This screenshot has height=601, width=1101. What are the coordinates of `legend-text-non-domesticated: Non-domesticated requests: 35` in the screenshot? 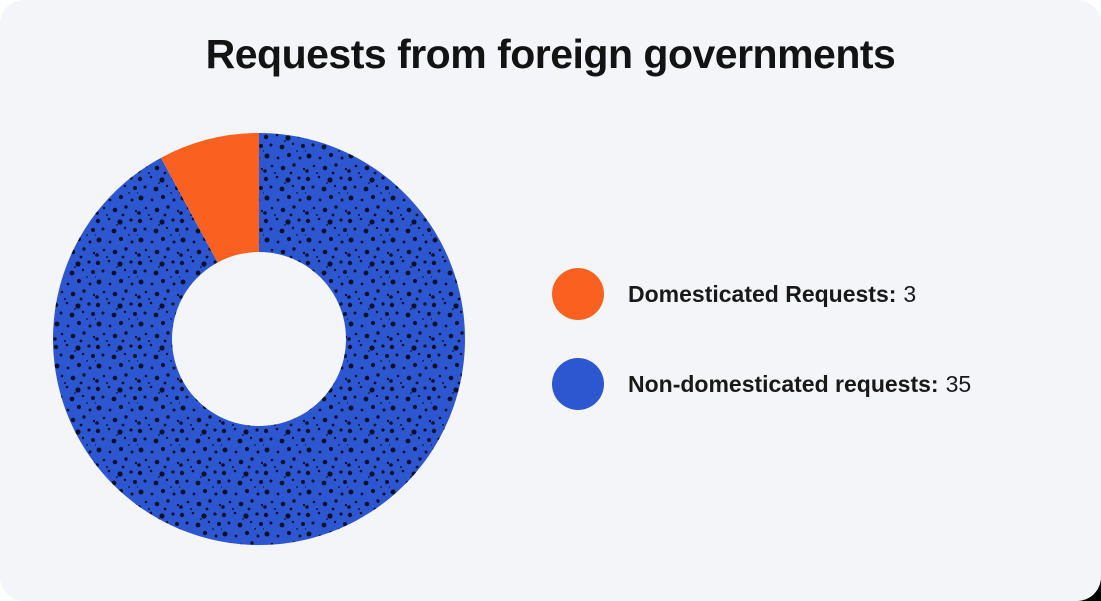 It's located at (799, 384).